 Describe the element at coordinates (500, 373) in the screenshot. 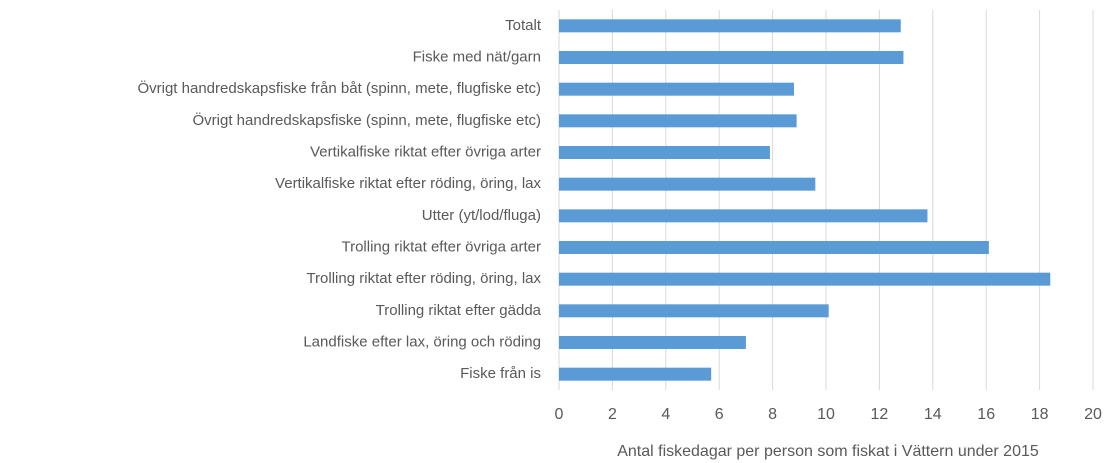

I see `y-tick-label: Fiske från is` at that location.